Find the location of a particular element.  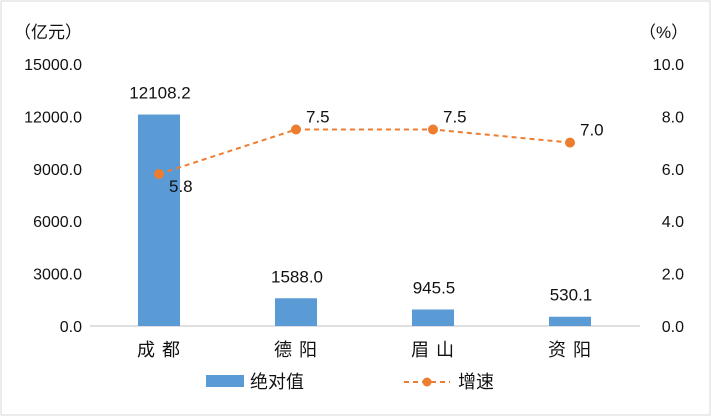

category-labels: 成 都德 阳眉 山资 阳 is located at coordinates (364, 350).